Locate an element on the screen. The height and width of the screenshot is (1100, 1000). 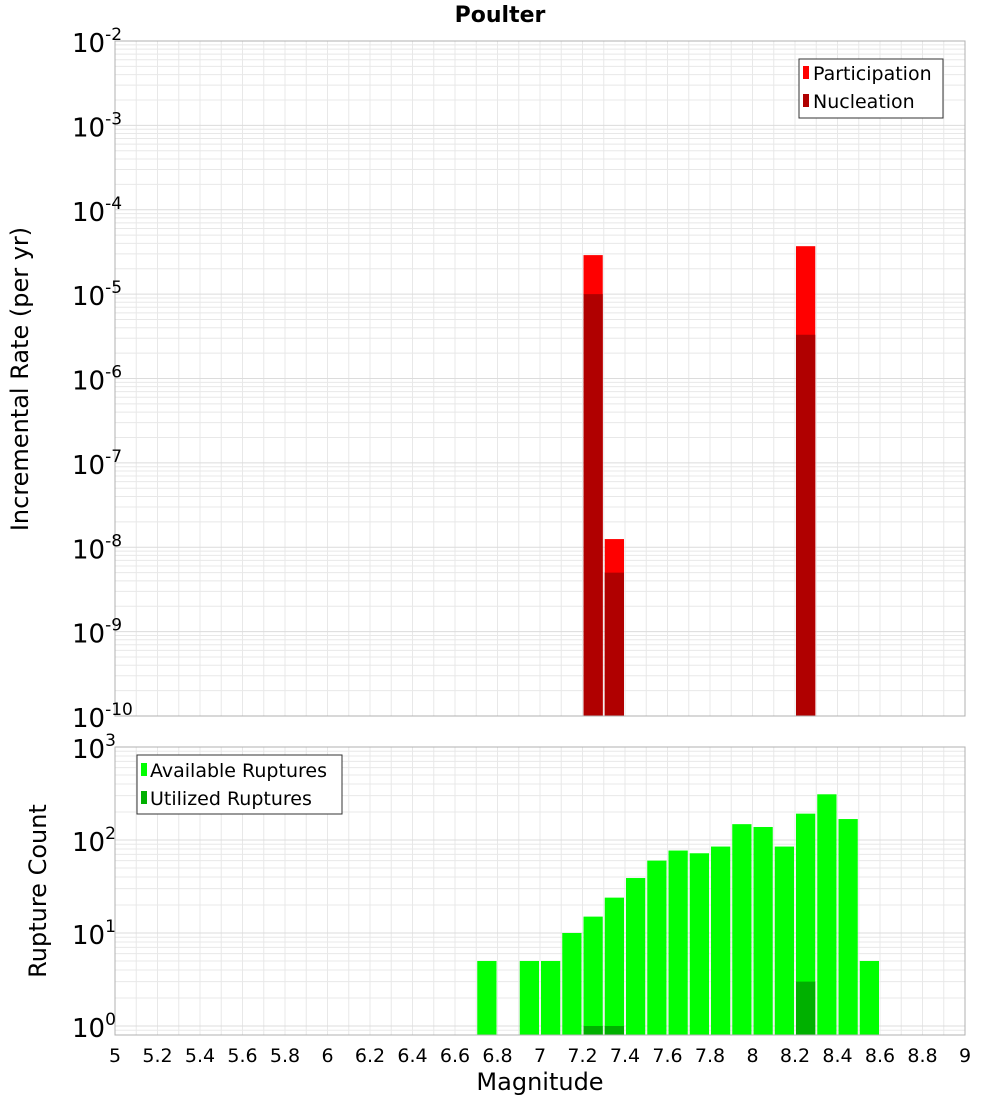
top-y-tick-label: 10⁻⁶ is located at coordinates (97, 380).